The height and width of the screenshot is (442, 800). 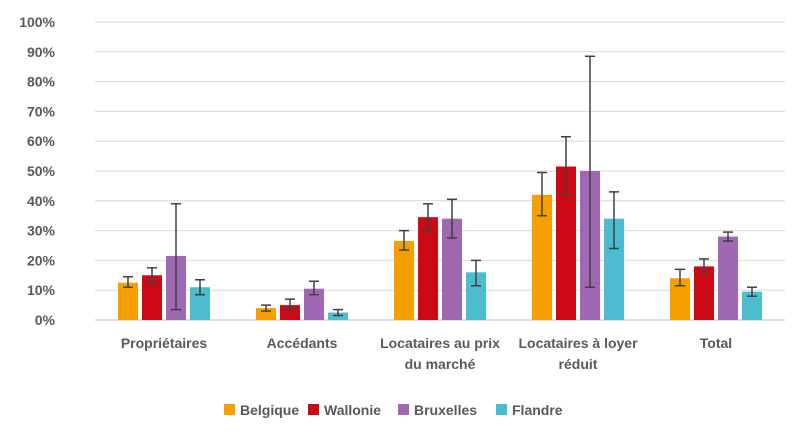 What do you see at coordinates (578, 343) in the screenshot?
I see `x-category-label: Locataires à loyer` at bounding box center [578, 343].